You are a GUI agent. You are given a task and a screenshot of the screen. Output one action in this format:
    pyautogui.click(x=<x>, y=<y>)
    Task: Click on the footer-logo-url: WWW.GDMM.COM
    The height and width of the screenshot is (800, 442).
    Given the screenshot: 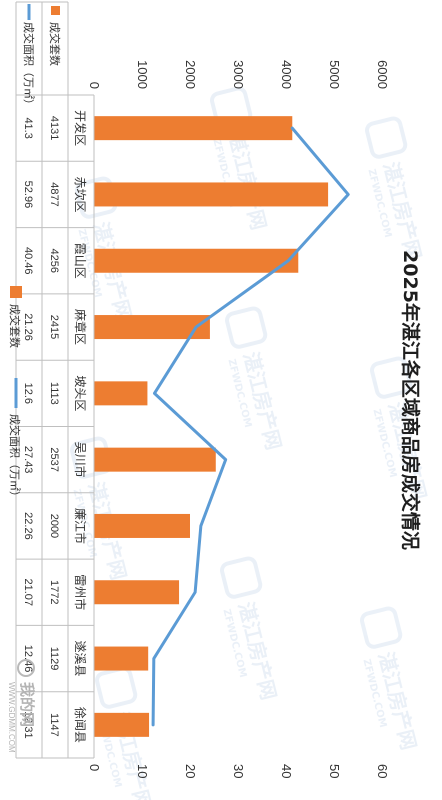 What is the action you would take?
    pyautogui.click(x=11, y=717)
    